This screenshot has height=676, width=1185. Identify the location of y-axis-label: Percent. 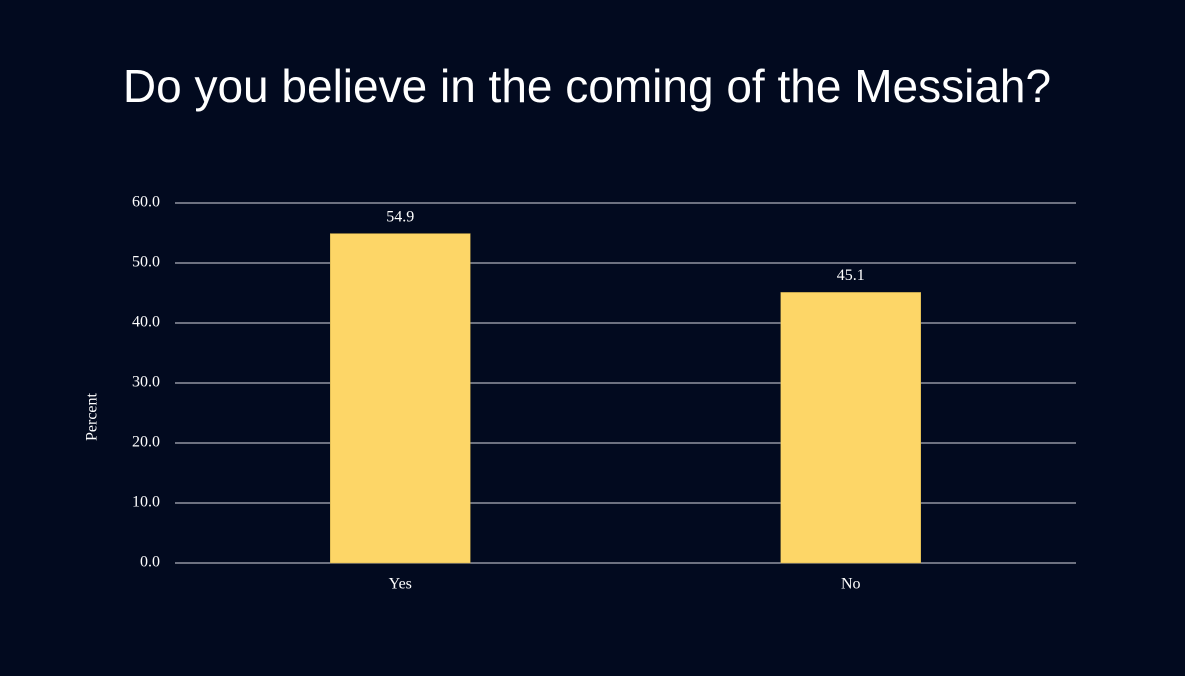
(92, 416).